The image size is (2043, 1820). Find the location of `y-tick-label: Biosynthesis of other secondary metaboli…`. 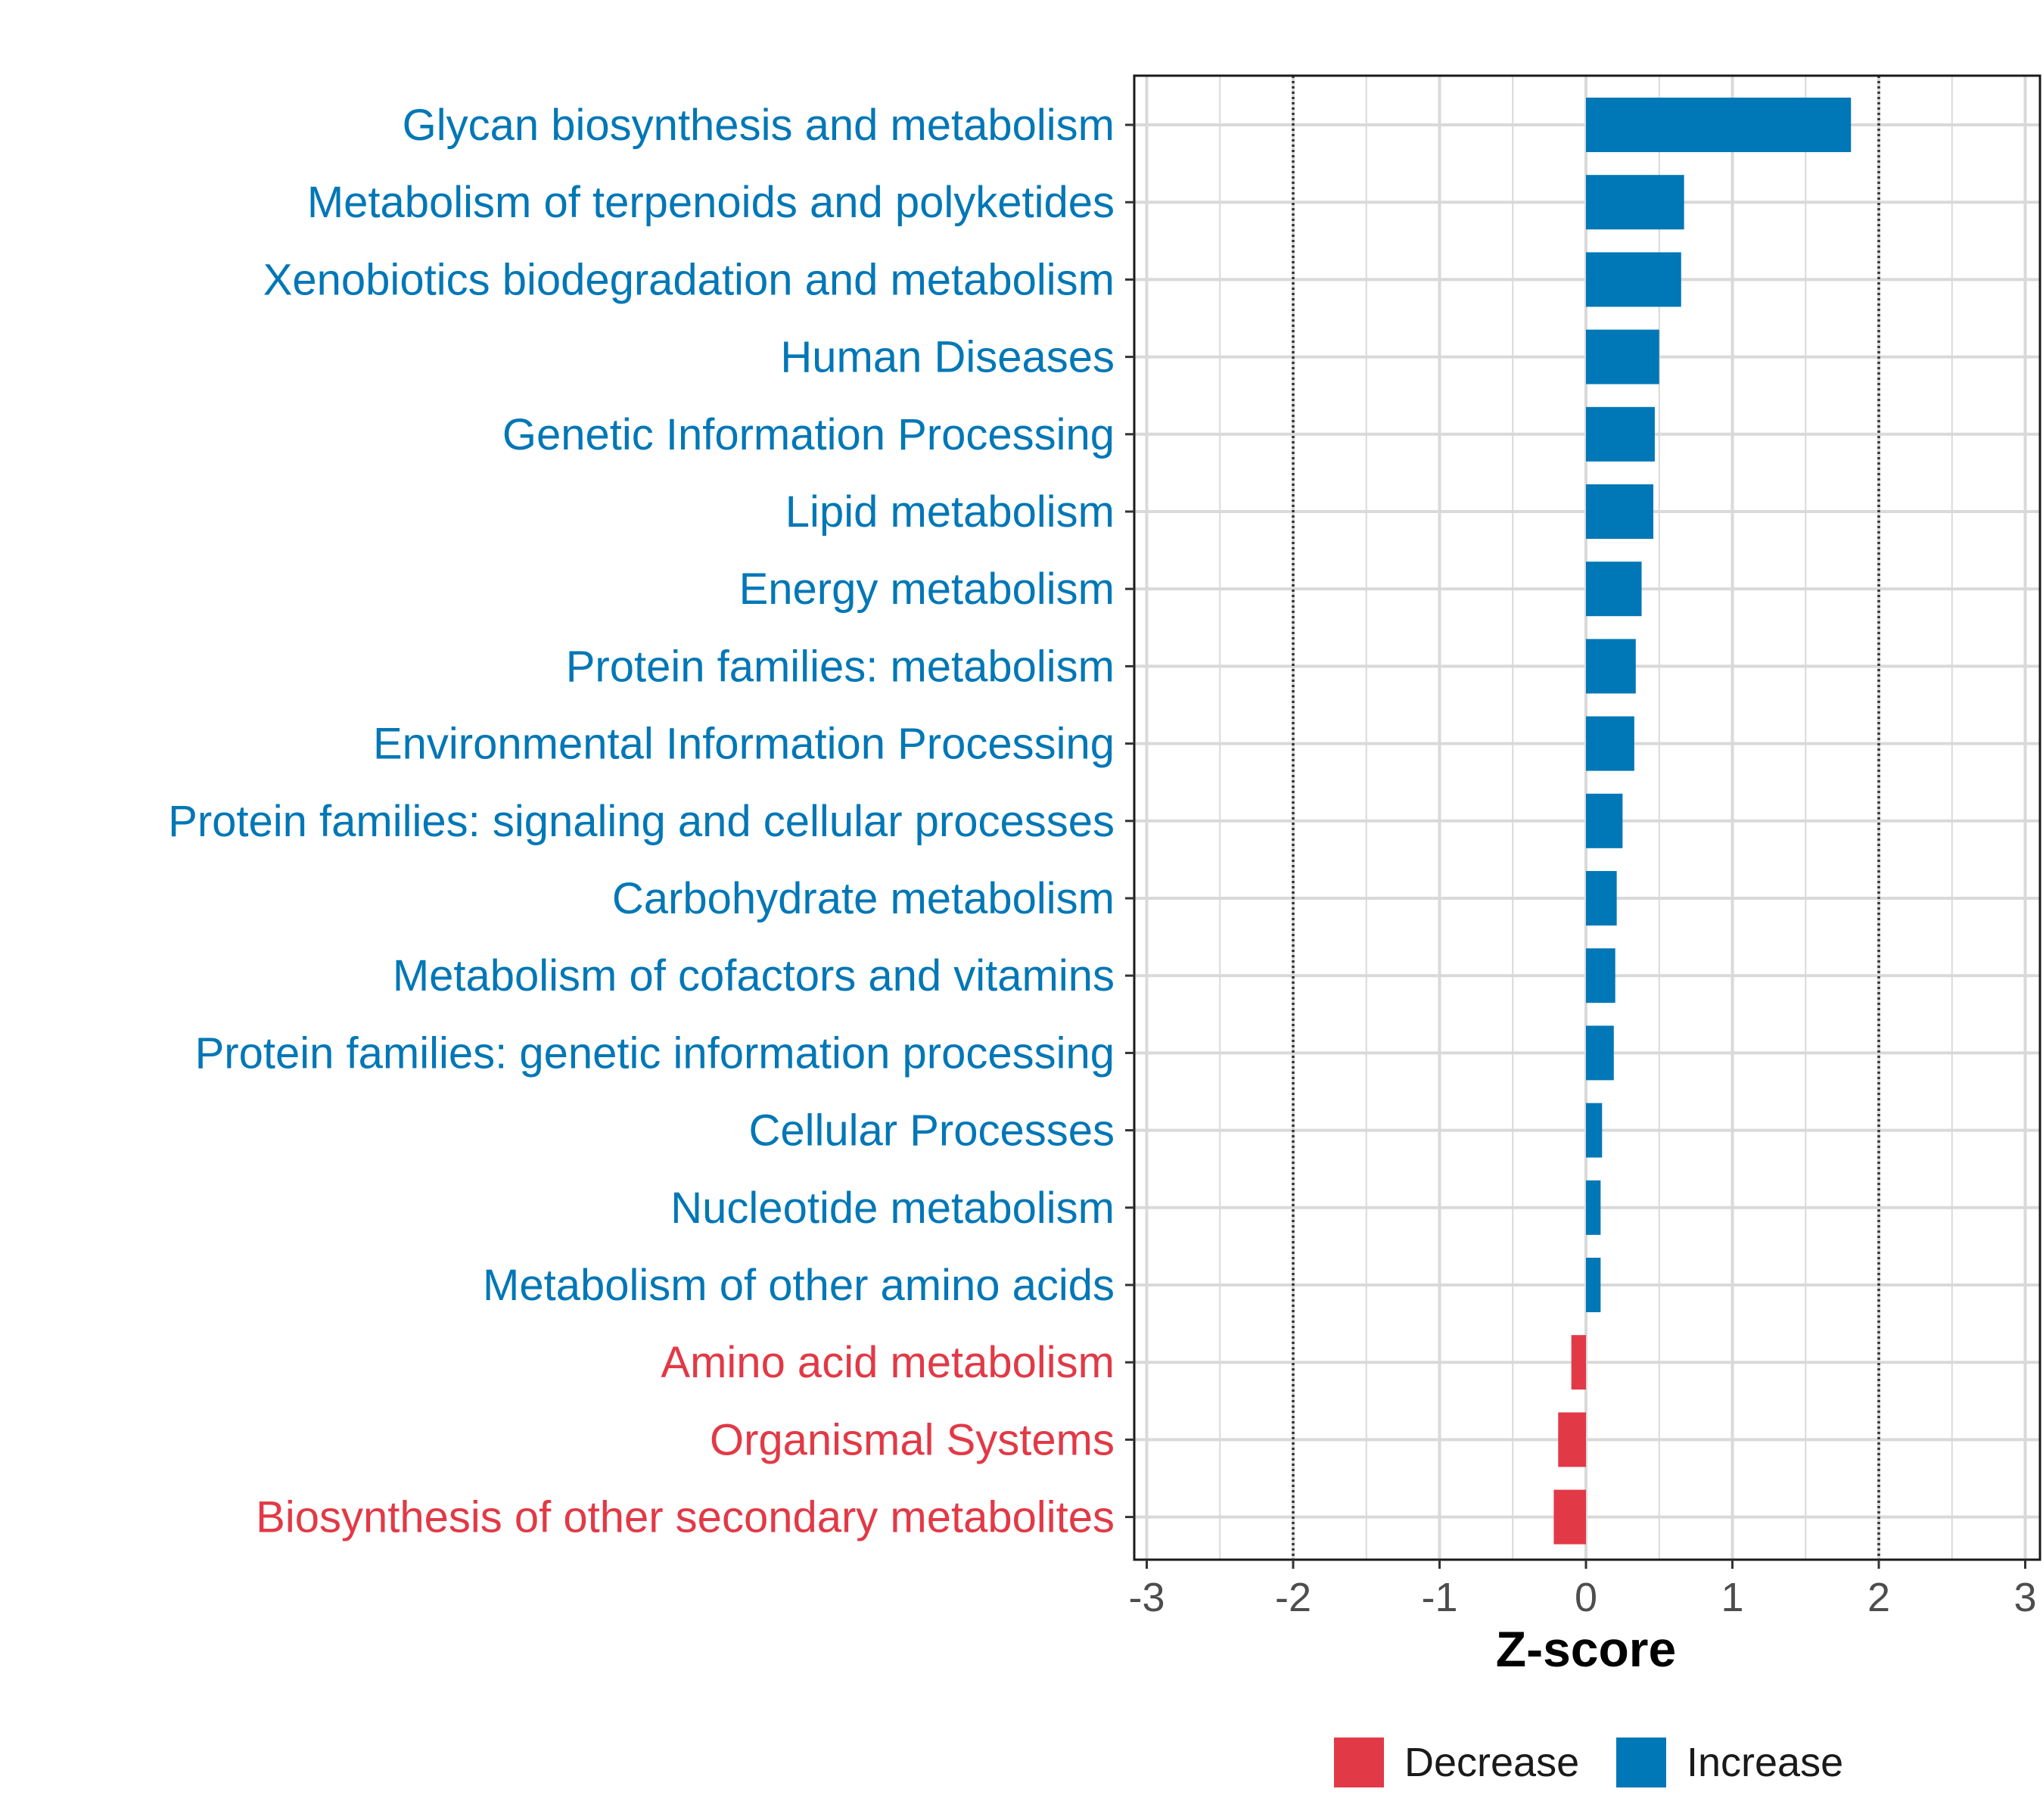

y-tick-label: Biosynthesis of other secondary metaboli… is located at coordinates (686, 1517).